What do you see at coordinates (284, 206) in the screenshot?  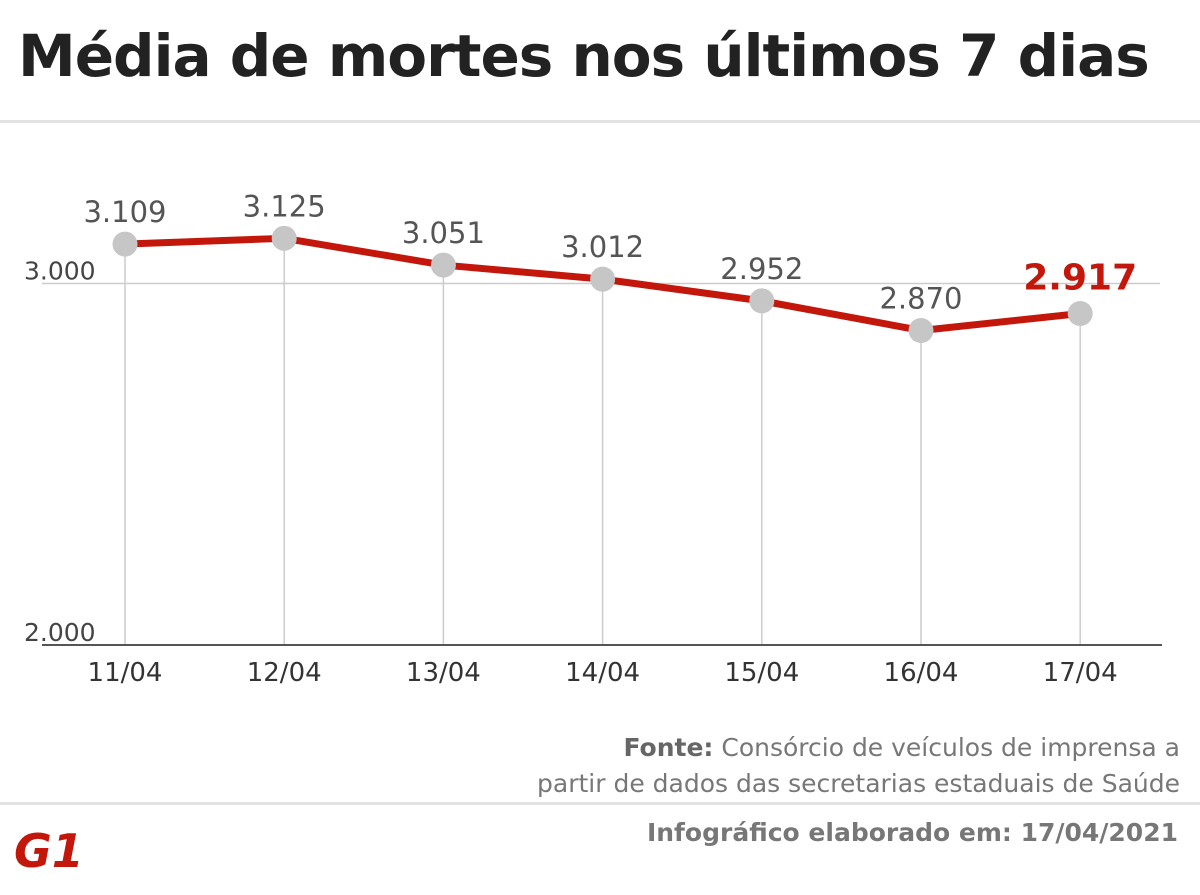 I see `value-label: 3.125` at bounding box center [284, 206].